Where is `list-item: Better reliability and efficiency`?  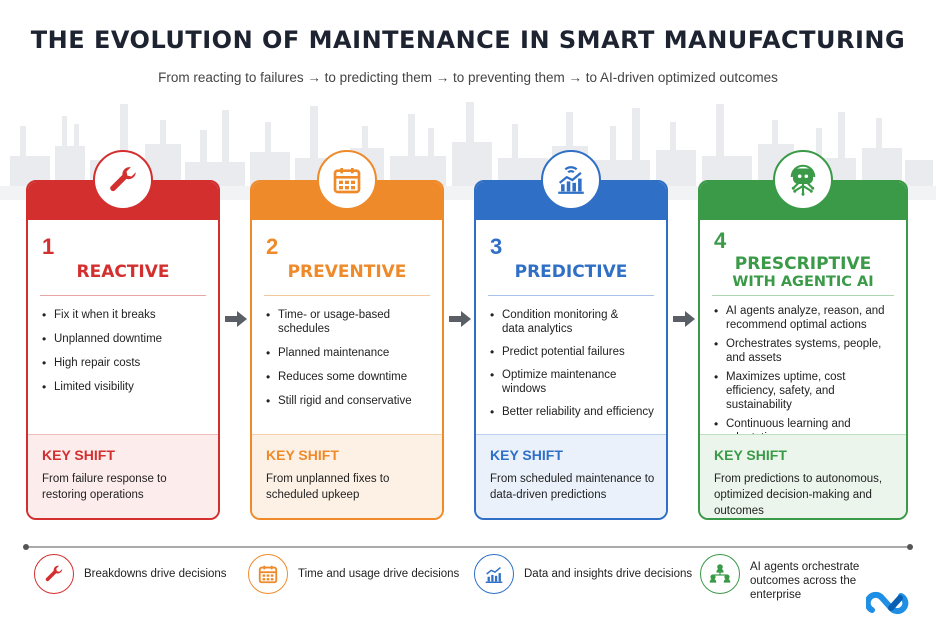
list-item: Better reliability and efficiency is located at coordinates (574, 412).